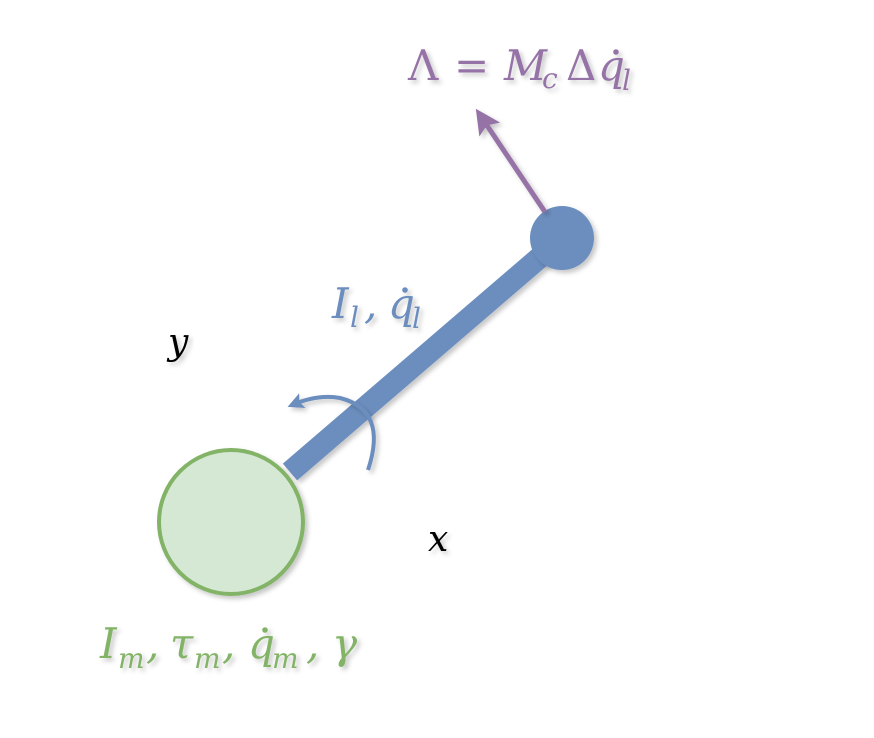  I want to click on svg-text: Λ, so click(423, 65).